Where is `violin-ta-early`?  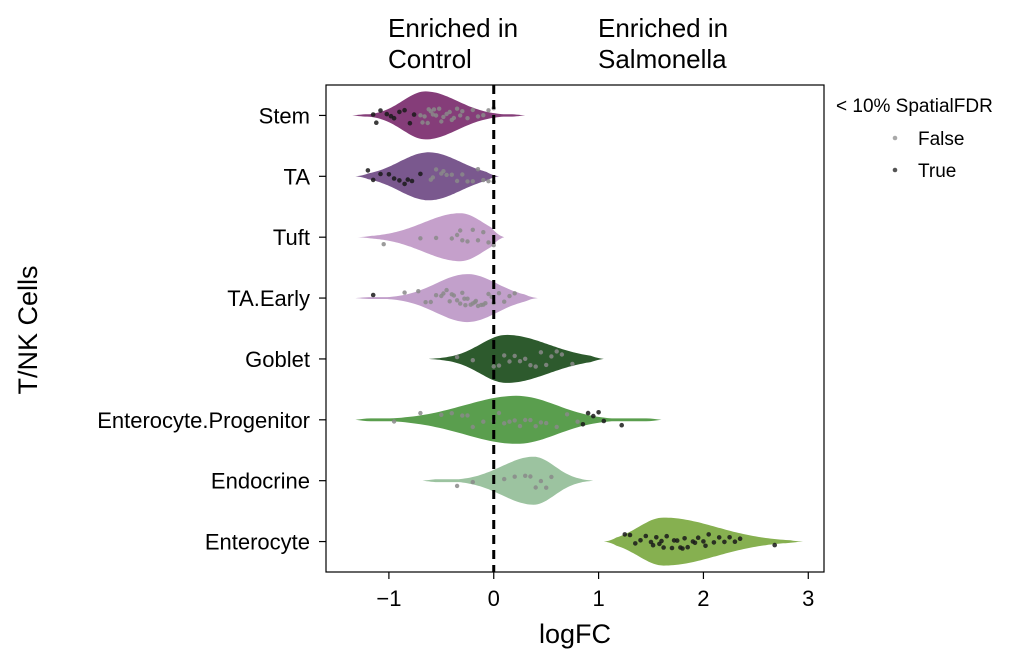 violin-ta-early is located at coordinates (446, 298).